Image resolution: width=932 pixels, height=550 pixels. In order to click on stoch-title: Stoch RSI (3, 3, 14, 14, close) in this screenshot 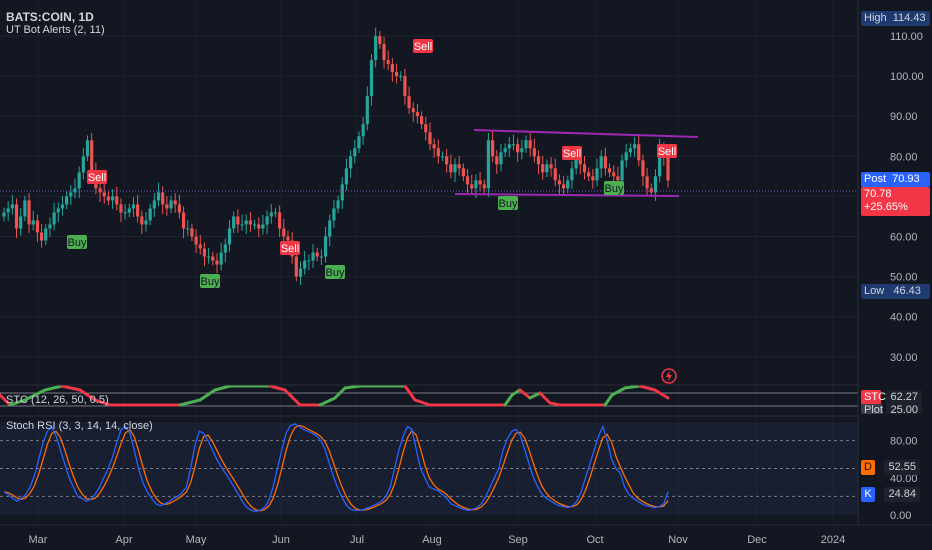, I will do `click(79, 426)`.